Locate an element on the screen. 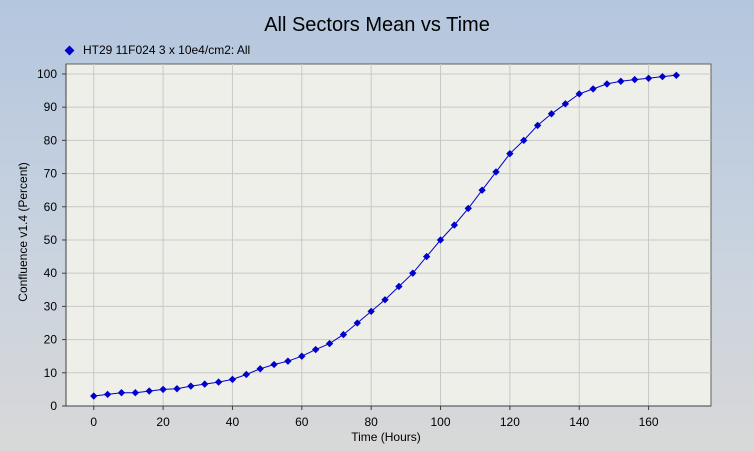 Image resolution: width=754 pixels, height=451 pixels. legend-label: HT29 11F024 3 x 10e4/cm2: All is located at coordinates (167, 50).